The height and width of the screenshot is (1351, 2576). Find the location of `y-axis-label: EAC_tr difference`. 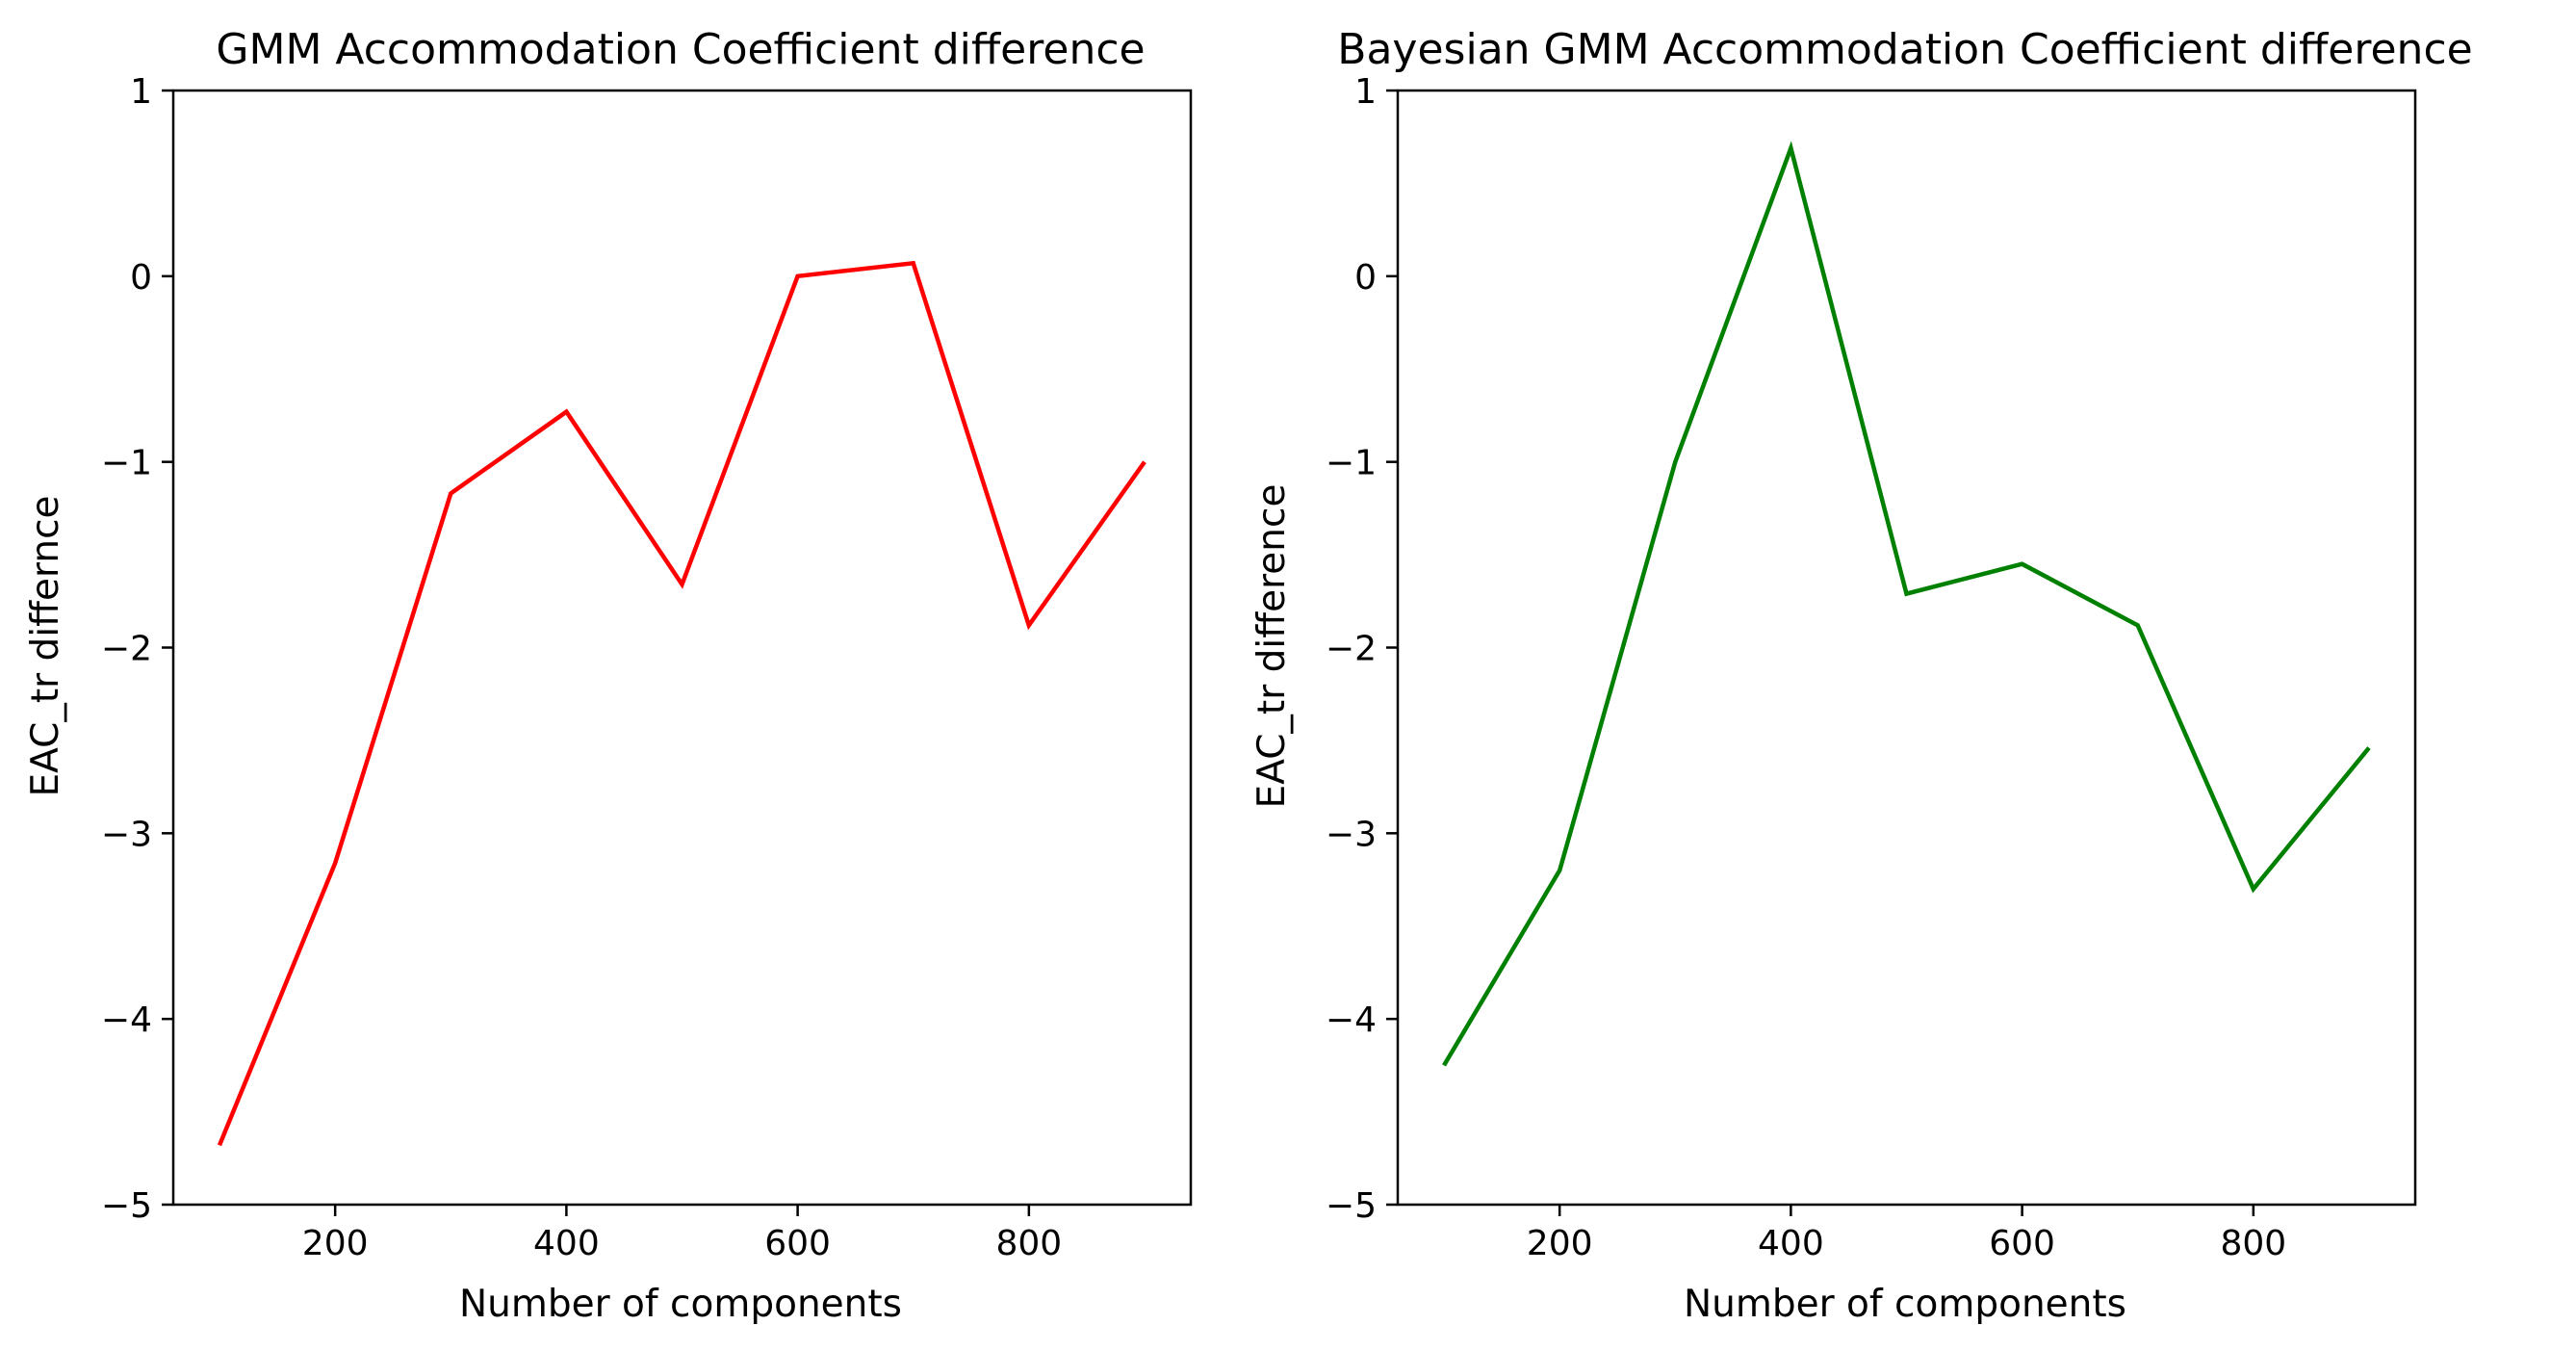

y-axis-label: EAC_tr difference is located at coordinates (1272, 646).